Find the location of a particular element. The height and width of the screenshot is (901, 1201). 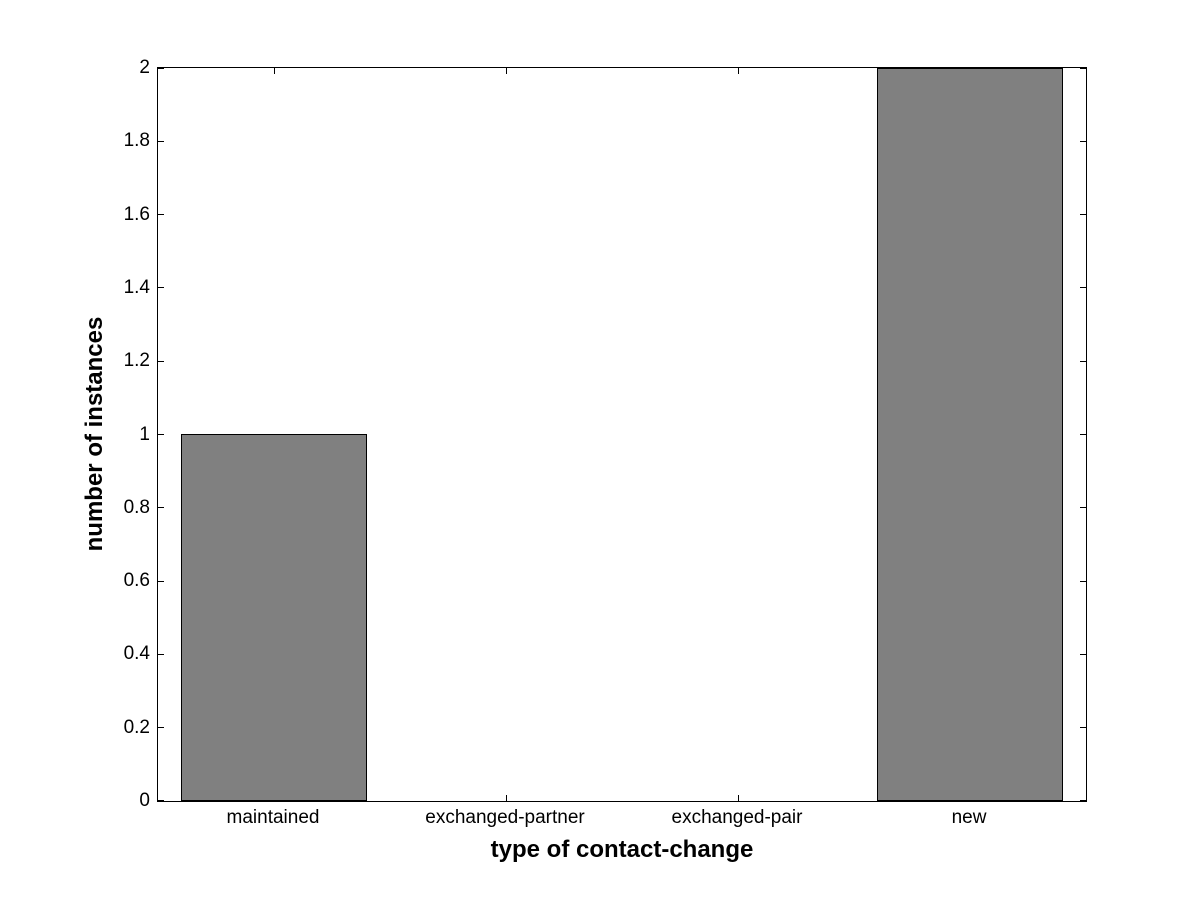

y-tick-label: 1 is located at coordinates (144, 434).